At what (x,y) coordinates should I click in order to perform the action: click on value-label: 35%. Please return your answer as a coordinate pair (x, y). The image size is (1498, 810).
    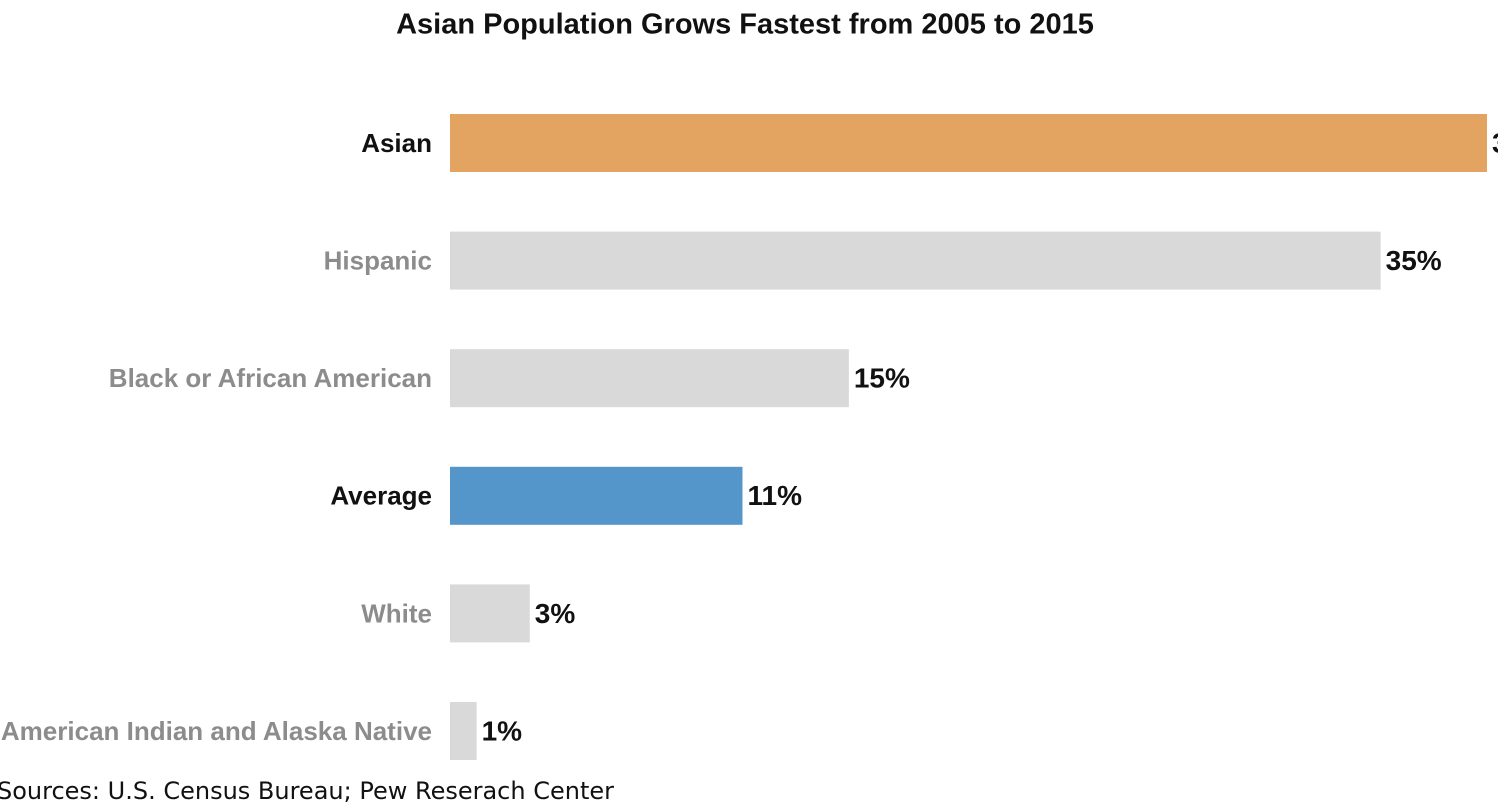
    Looking at the image, I should click on (1414, 260).